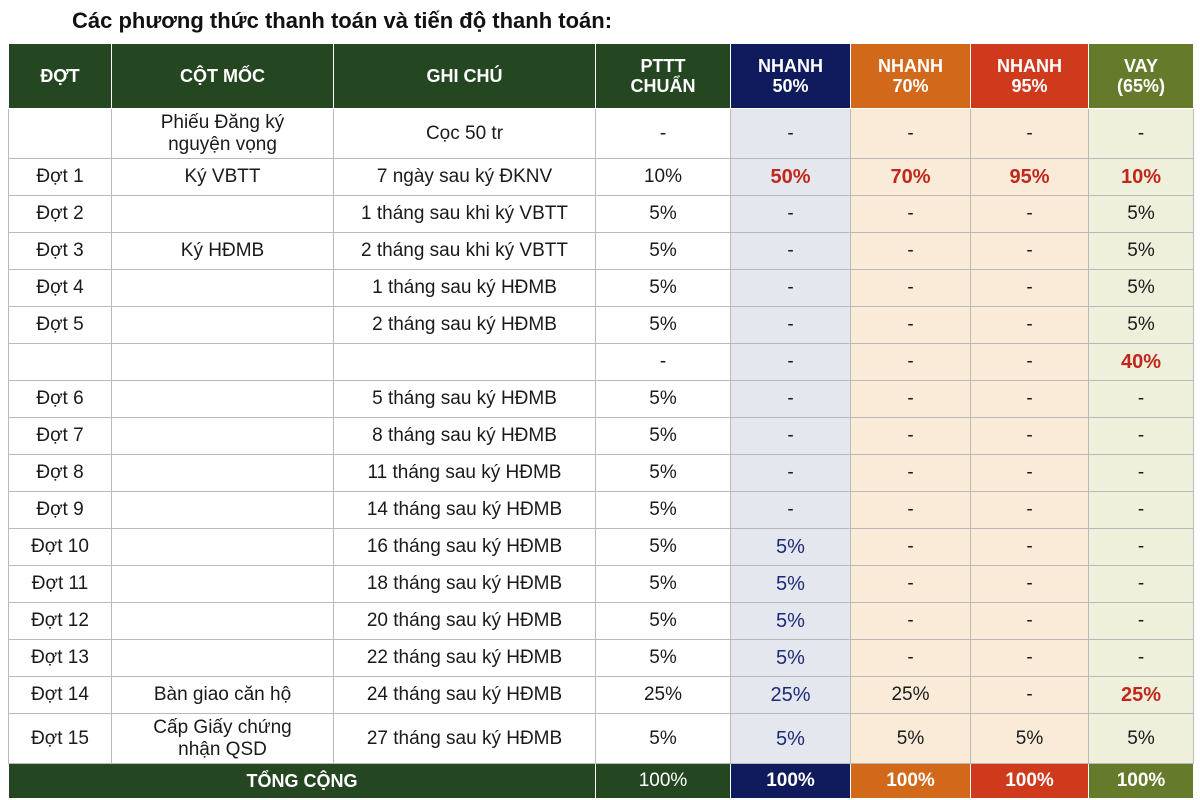 This screenshot has height=800, width=1200. I want to click on total-nhanh-95: 100%, so click(1029, 781).